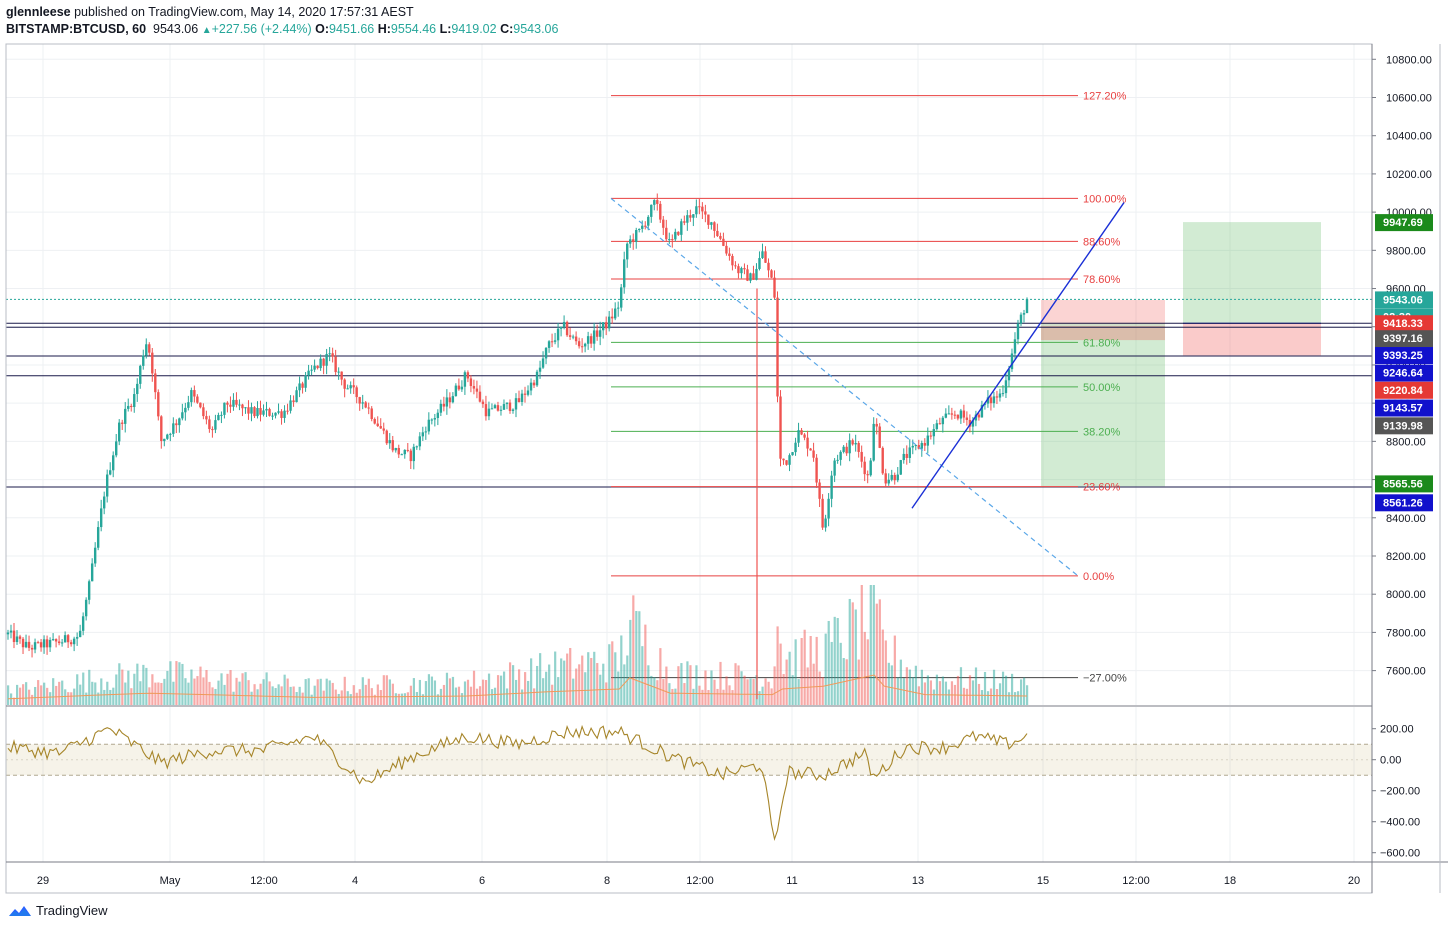  Describe the element at coordinates (1403, 223) in the screenshot. I see `price-tag-label-0: 9947.69` at that location.